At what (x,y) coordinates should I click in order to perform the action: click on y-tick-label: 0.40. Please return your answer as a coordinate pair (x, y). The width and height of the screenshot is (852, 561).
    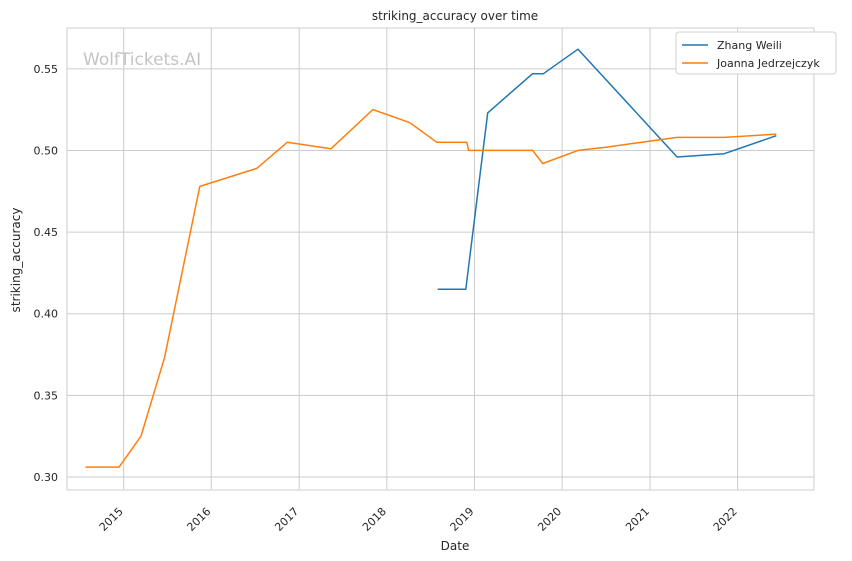
    Looking at the image, I should click on (46, 314).